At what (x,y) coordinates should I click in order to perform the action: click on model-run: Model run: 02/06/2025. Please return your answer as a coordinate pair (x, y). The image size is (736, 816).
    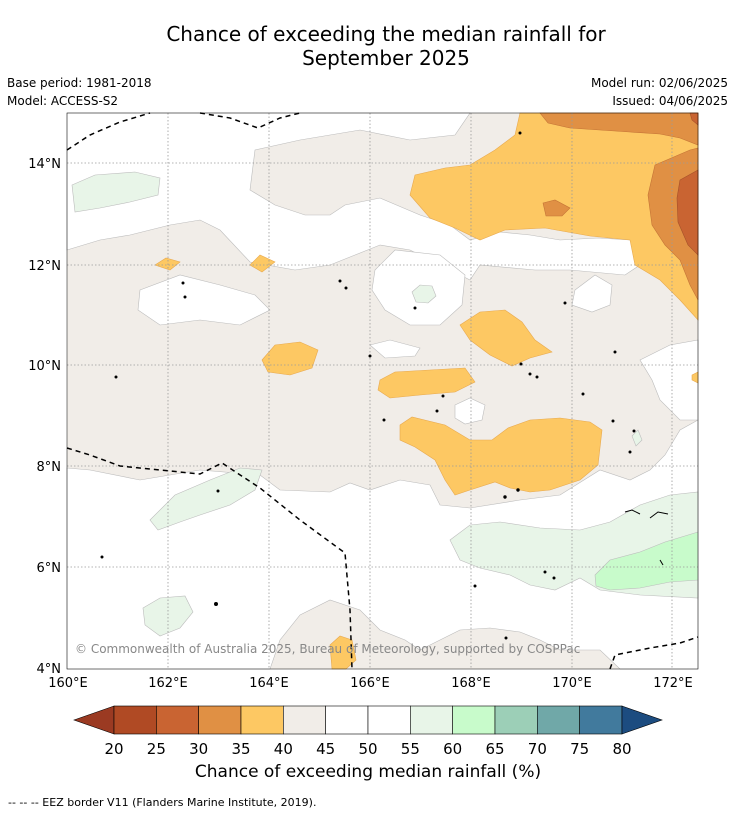
    Looking at the image, I should click on (659, 83).